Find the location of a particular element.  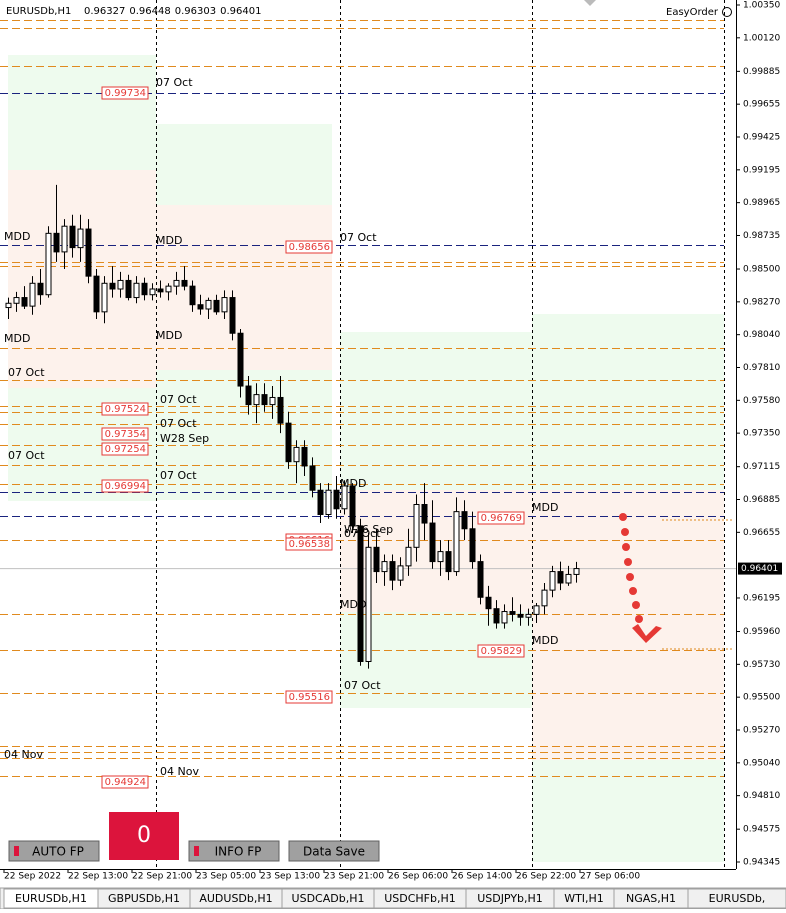

y-tick-label: 0.96655 is located at coordinates (761, 533).